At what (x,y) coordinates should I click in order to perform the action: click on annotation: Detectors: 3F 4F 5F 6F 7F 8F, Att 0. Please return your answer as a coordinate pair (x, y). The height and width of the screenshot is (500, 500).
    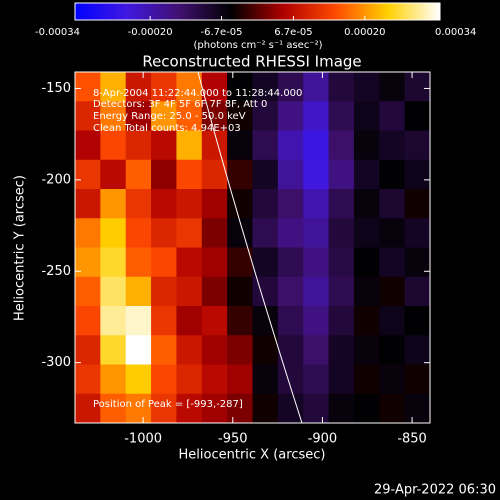
    Looking at the image, I should click on (180, 104).